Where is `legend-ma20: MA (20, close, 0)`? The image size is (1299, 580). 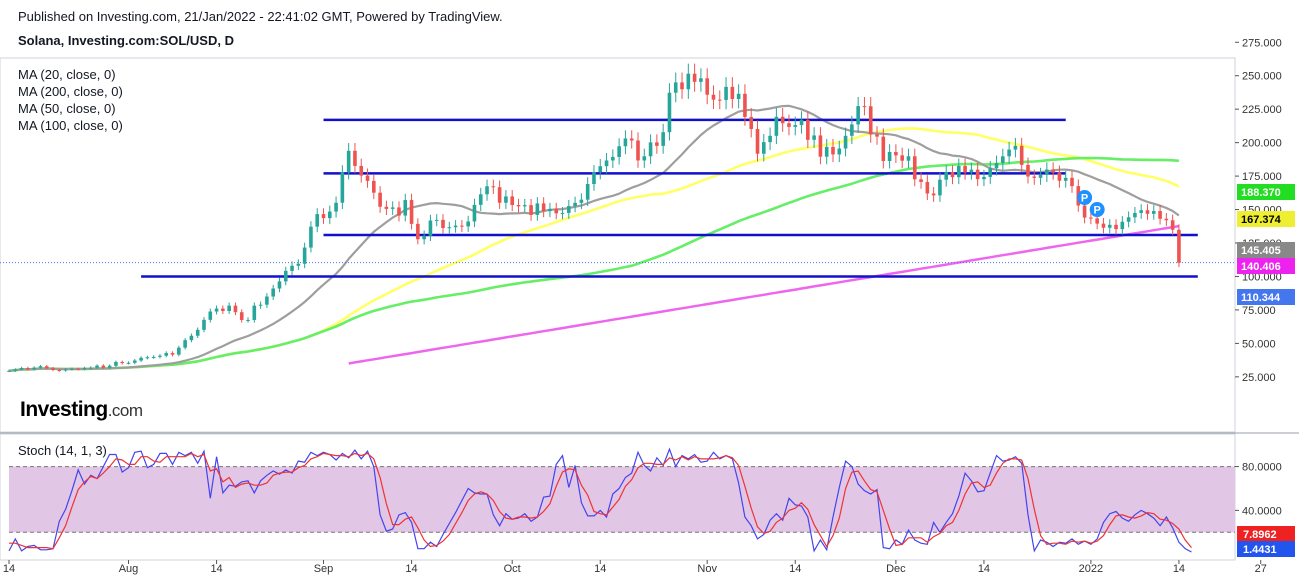
legend-ma20: MA (20, close, 0) is located at coordinates (67, 74).